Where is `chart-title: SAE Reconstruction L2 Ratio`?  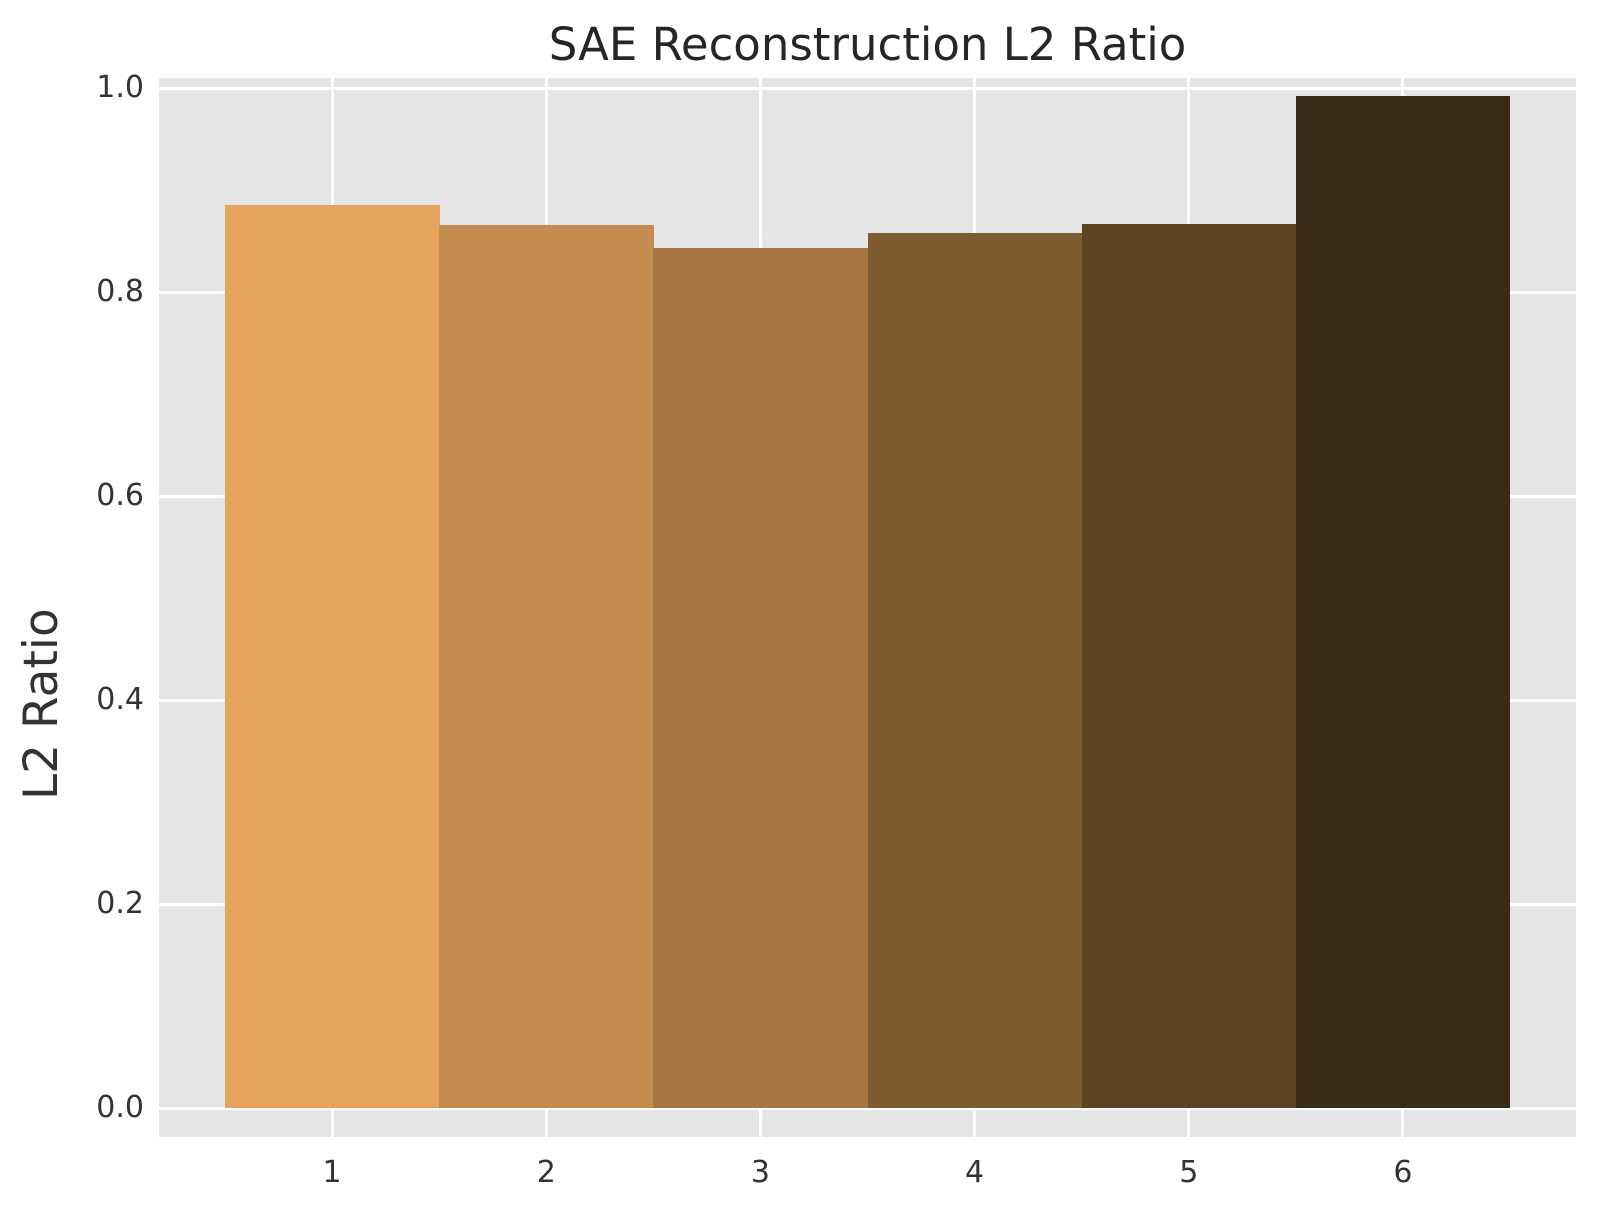
chart-title: SAE Reconstruction L2 Ratio is located at coordinates (867, 44).